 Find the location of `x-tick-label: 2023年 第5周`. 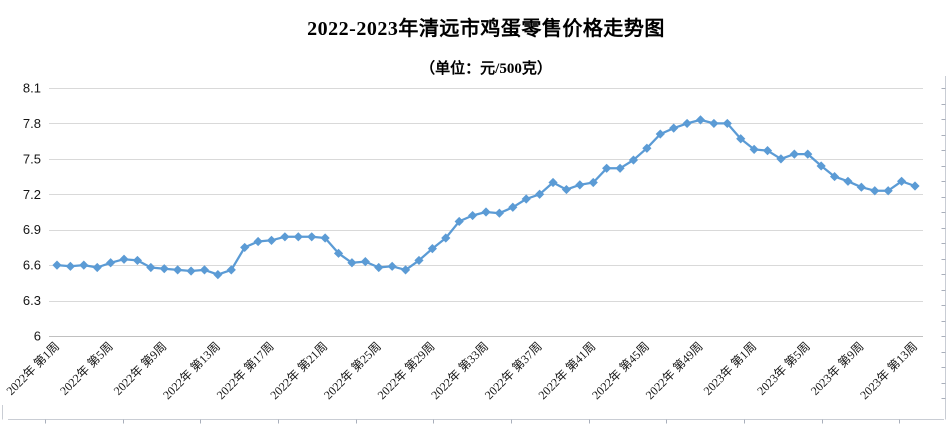

x-tick-label: 2023年 第5周 is located at coordinates (783, 368).